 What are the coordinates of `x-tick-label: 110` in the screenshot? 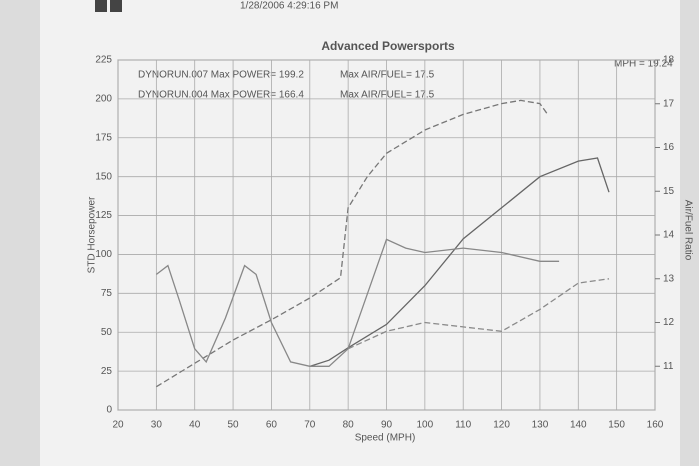 It's located at (463, 425).